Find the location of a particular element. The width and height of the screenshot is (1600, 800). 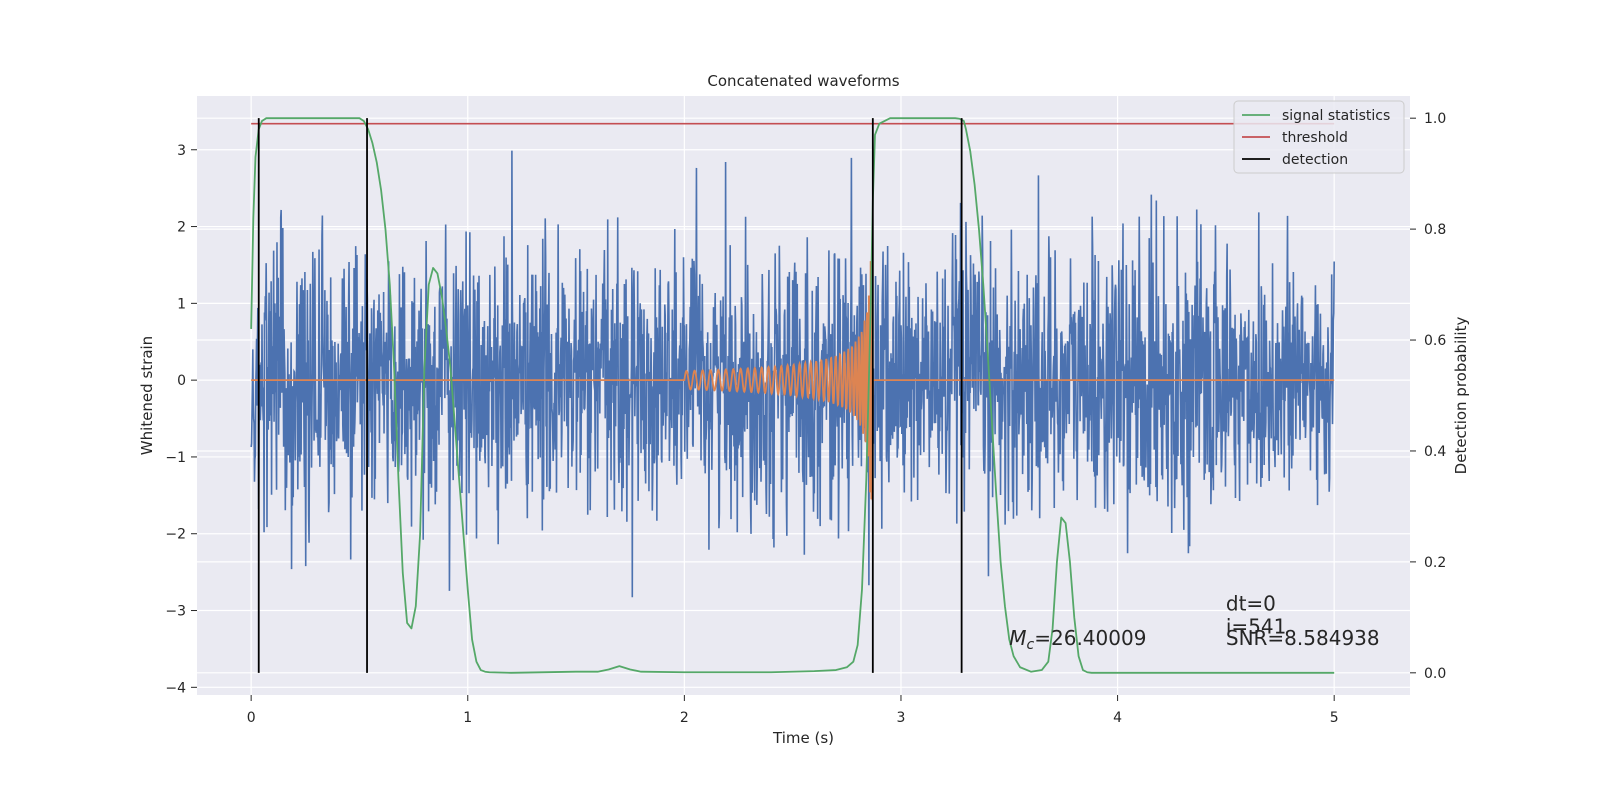

y-tick-label-right: 0.2 is located at coordinates (1435, 563).